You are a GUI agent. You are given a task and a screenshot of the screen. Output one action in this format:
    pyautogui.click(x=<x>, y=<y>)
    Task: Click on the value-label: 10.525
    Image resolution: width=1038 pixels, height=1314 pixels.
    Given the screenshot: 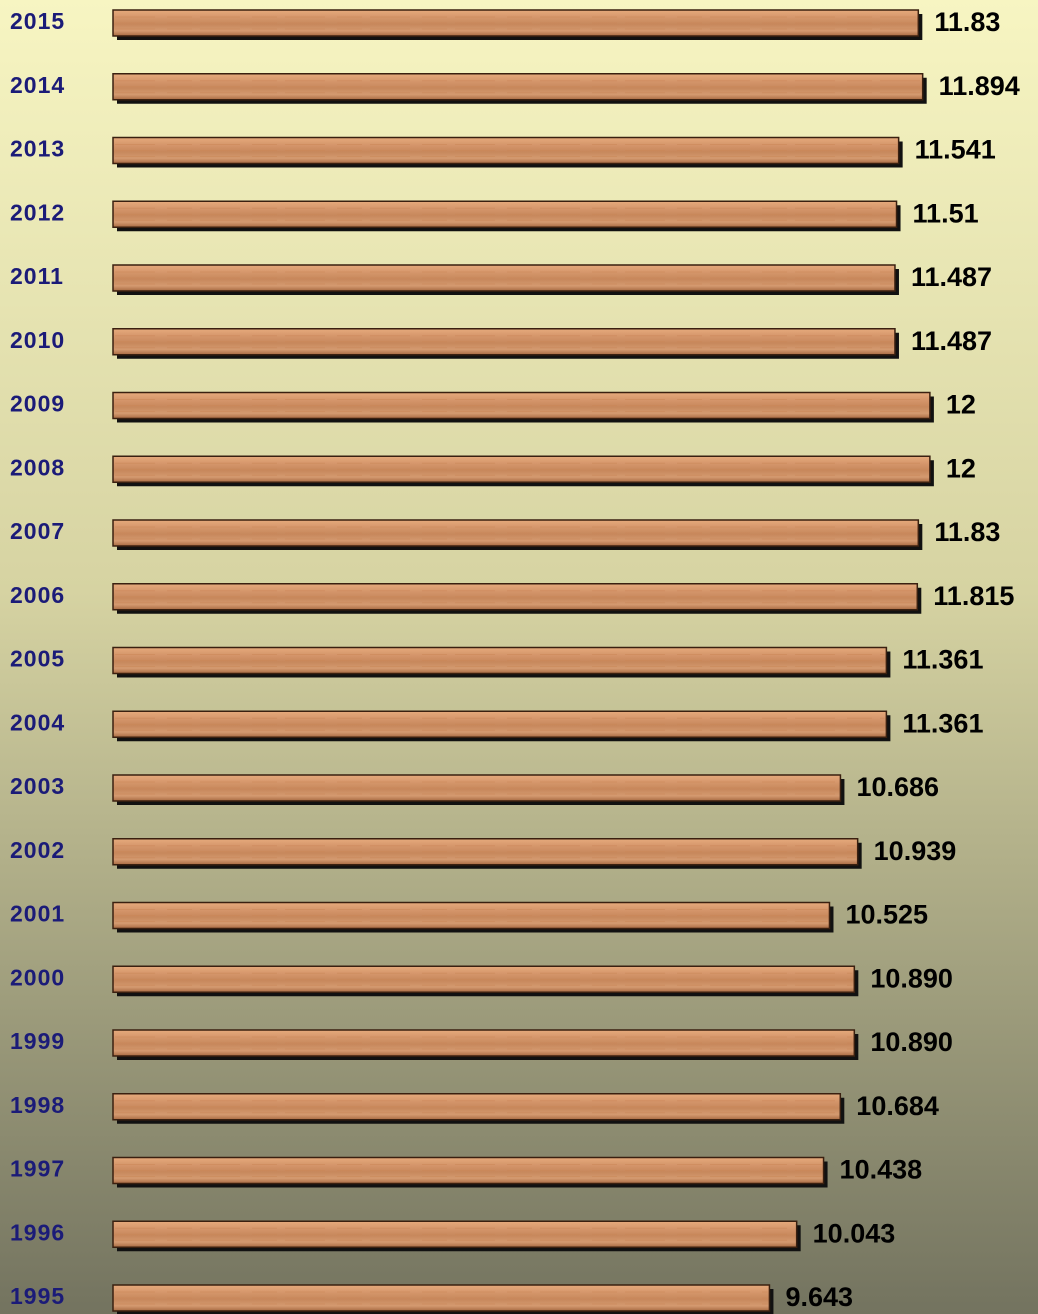 What is the action you would take?
    pyautogui.click(x=886, y=915)
    